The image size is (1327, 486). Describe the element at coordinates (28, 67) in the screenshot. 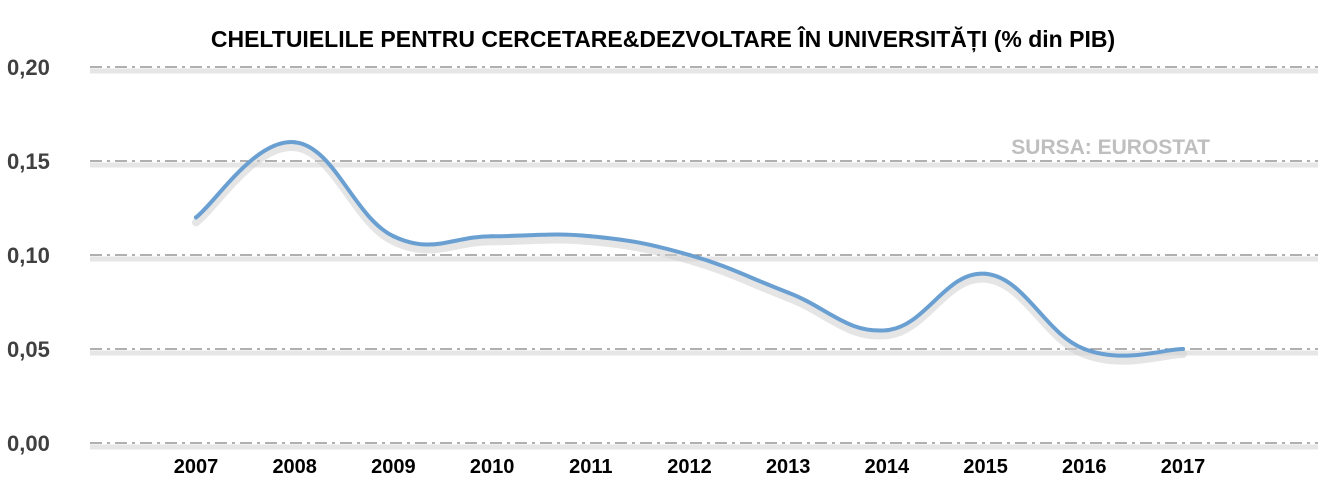

I see `y-tick-label: 0,20` at that location.